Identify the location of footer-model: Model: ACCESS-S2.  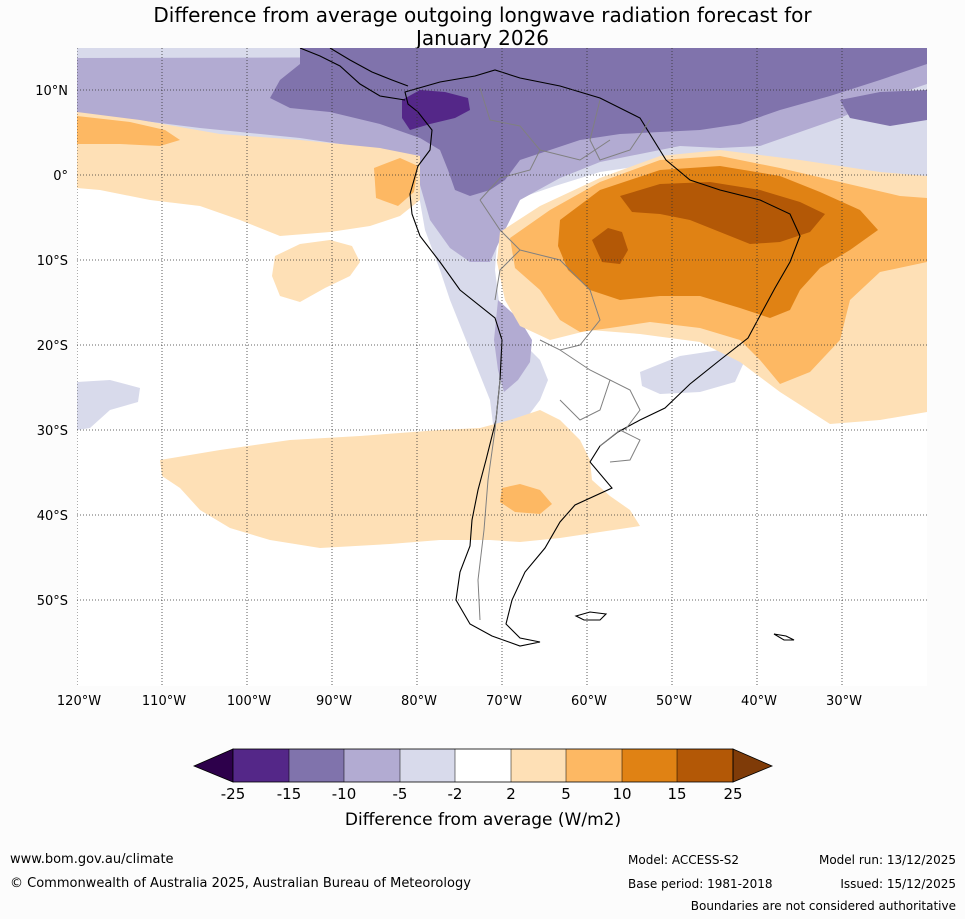
(684, 860).